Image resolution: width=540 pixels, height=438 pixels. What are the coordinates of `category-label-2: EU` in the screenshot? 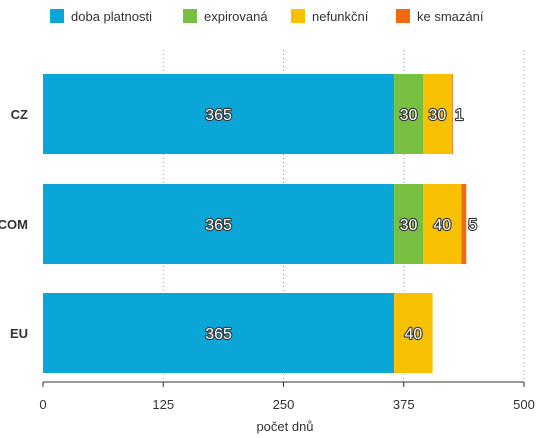 It's located at (19, 333).